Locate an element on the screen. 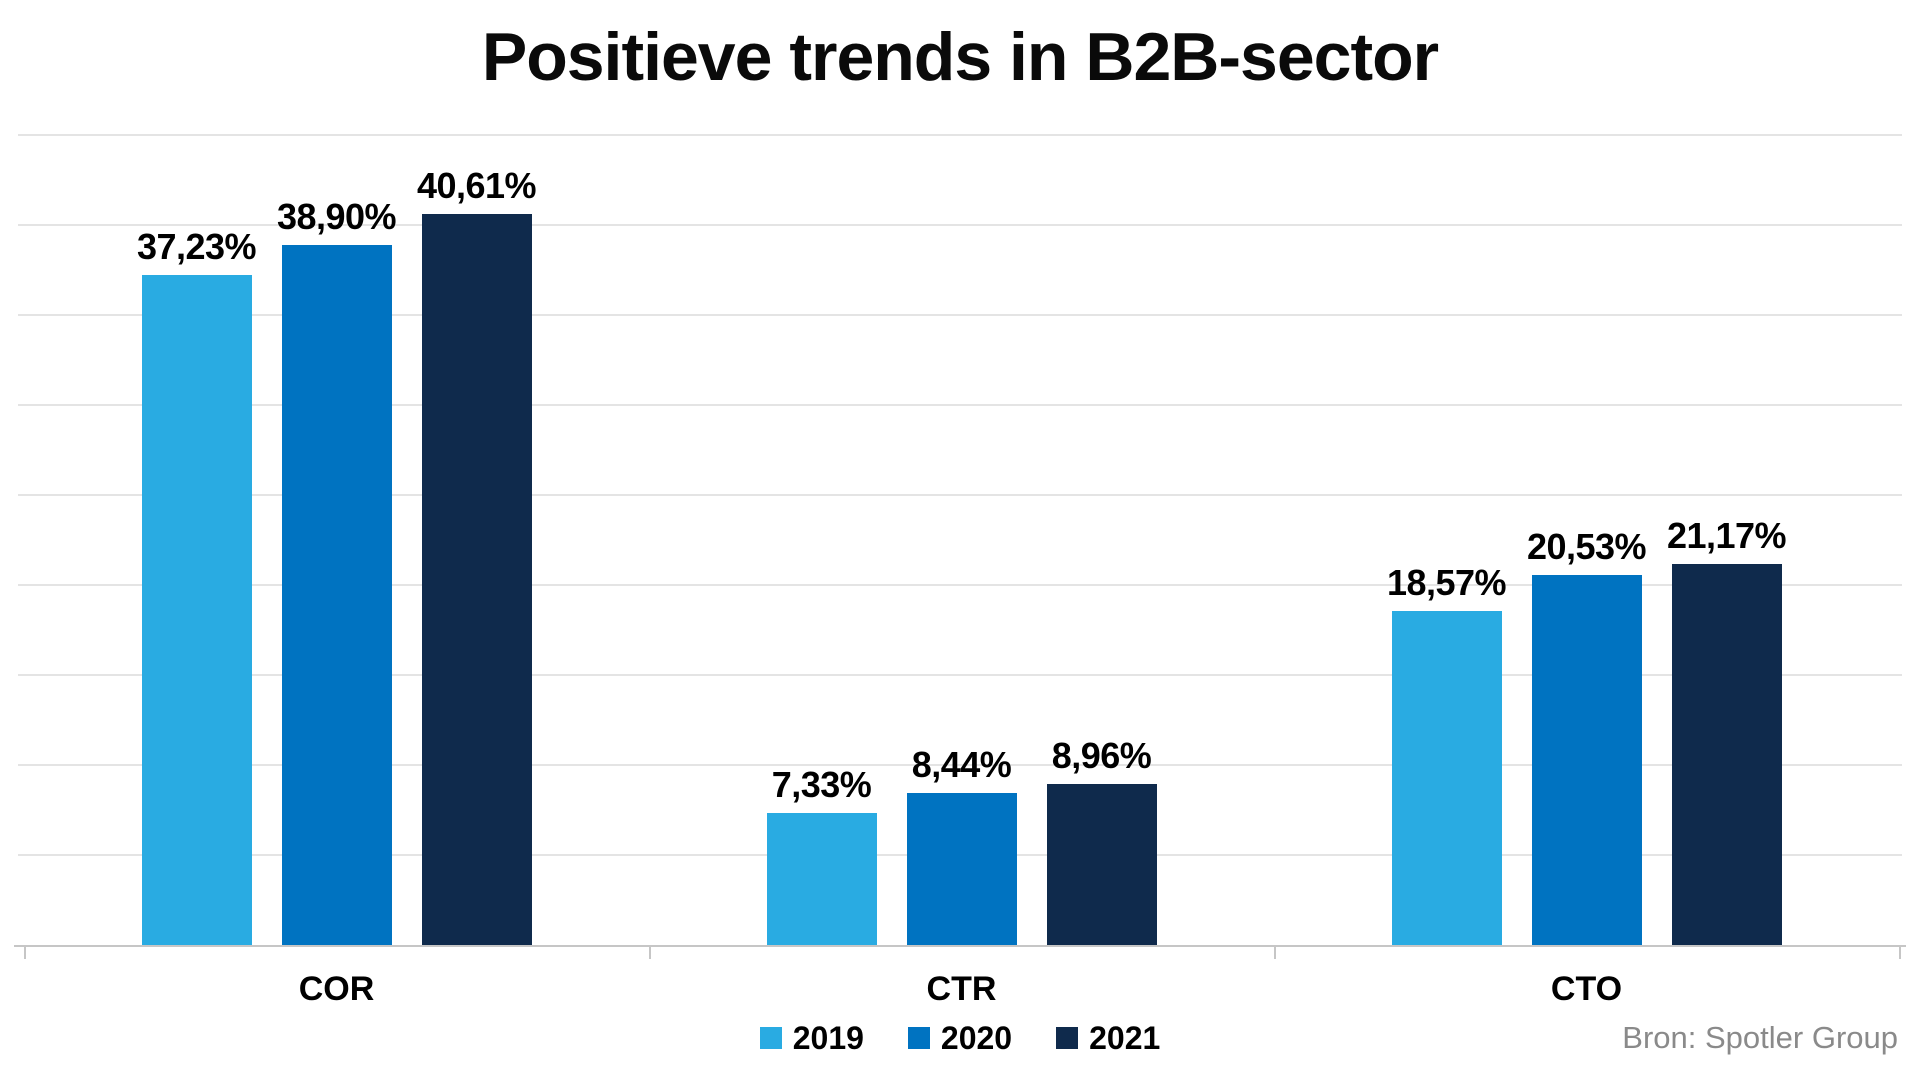 This screenshot has height=1080, width=1920. legend-item-2019: 2019 is located at coordinates (811, 1038).